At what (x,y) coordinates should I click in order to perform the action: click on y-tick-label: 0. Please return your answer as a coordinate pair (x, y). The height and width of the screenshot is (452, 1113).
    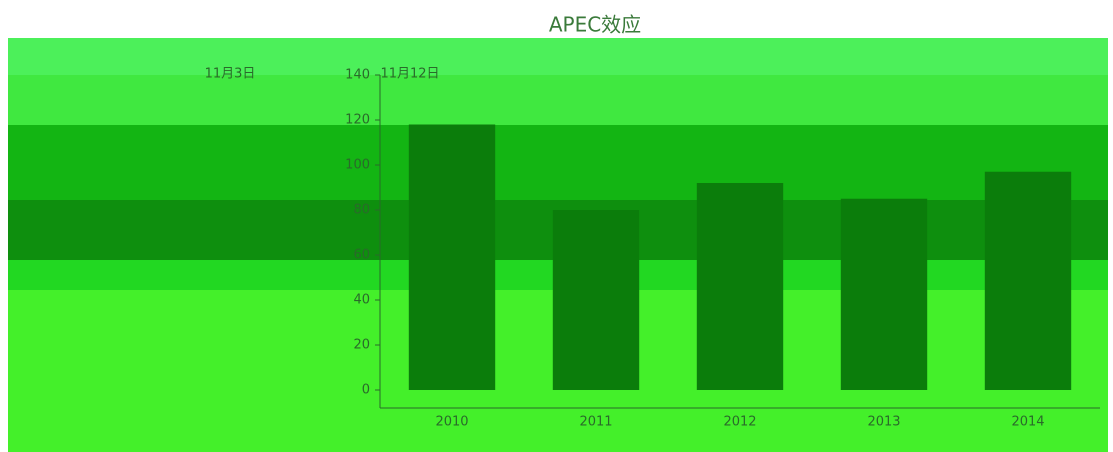
    Looking at the image, I should click on (366, 390).